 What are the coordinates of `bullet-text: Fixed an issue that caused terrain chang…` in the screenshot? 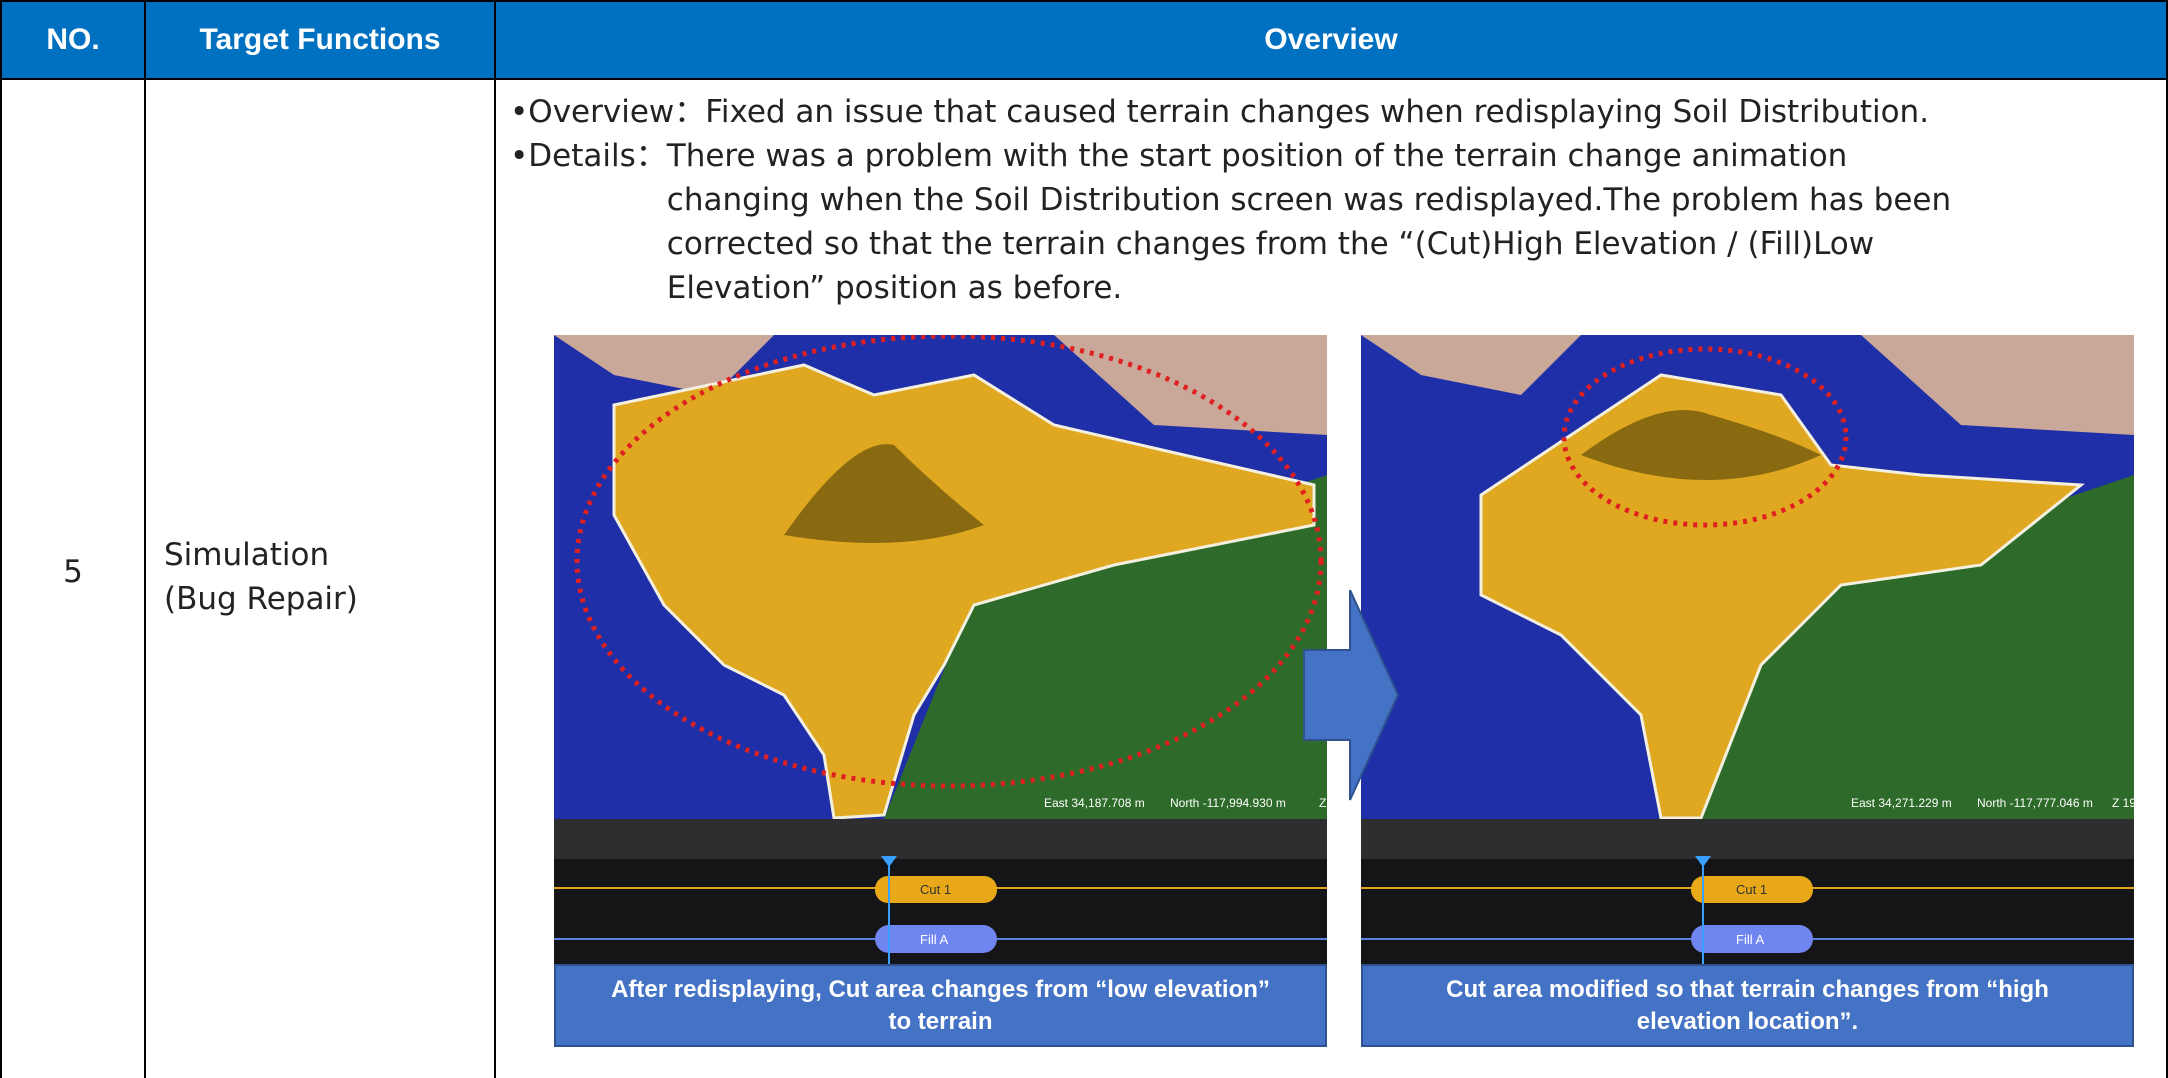 It's located at (1317, 112).